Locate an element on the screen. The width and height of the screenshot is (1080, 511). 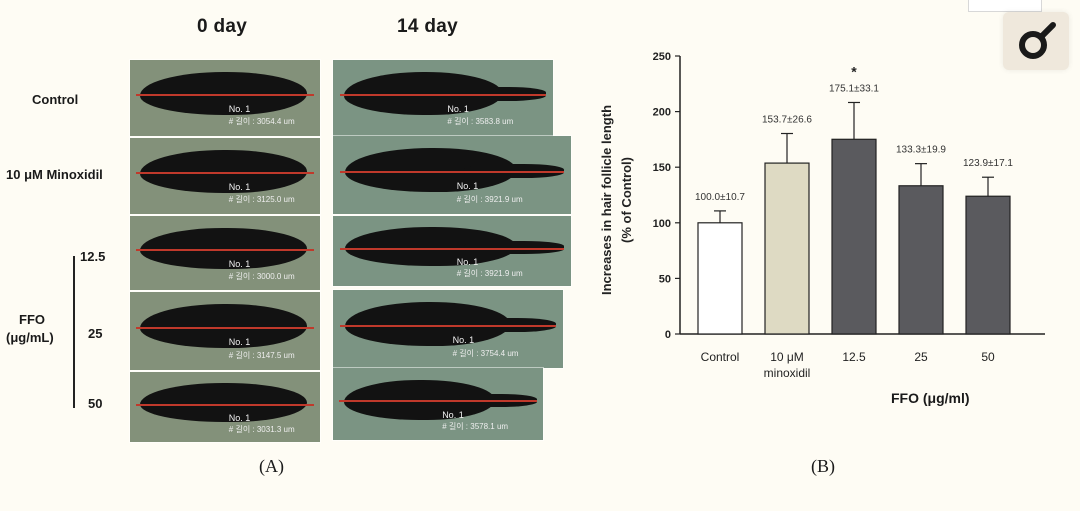
length-measurement: # 길이 : 3054.4 um is located at coordinates (261, 122).